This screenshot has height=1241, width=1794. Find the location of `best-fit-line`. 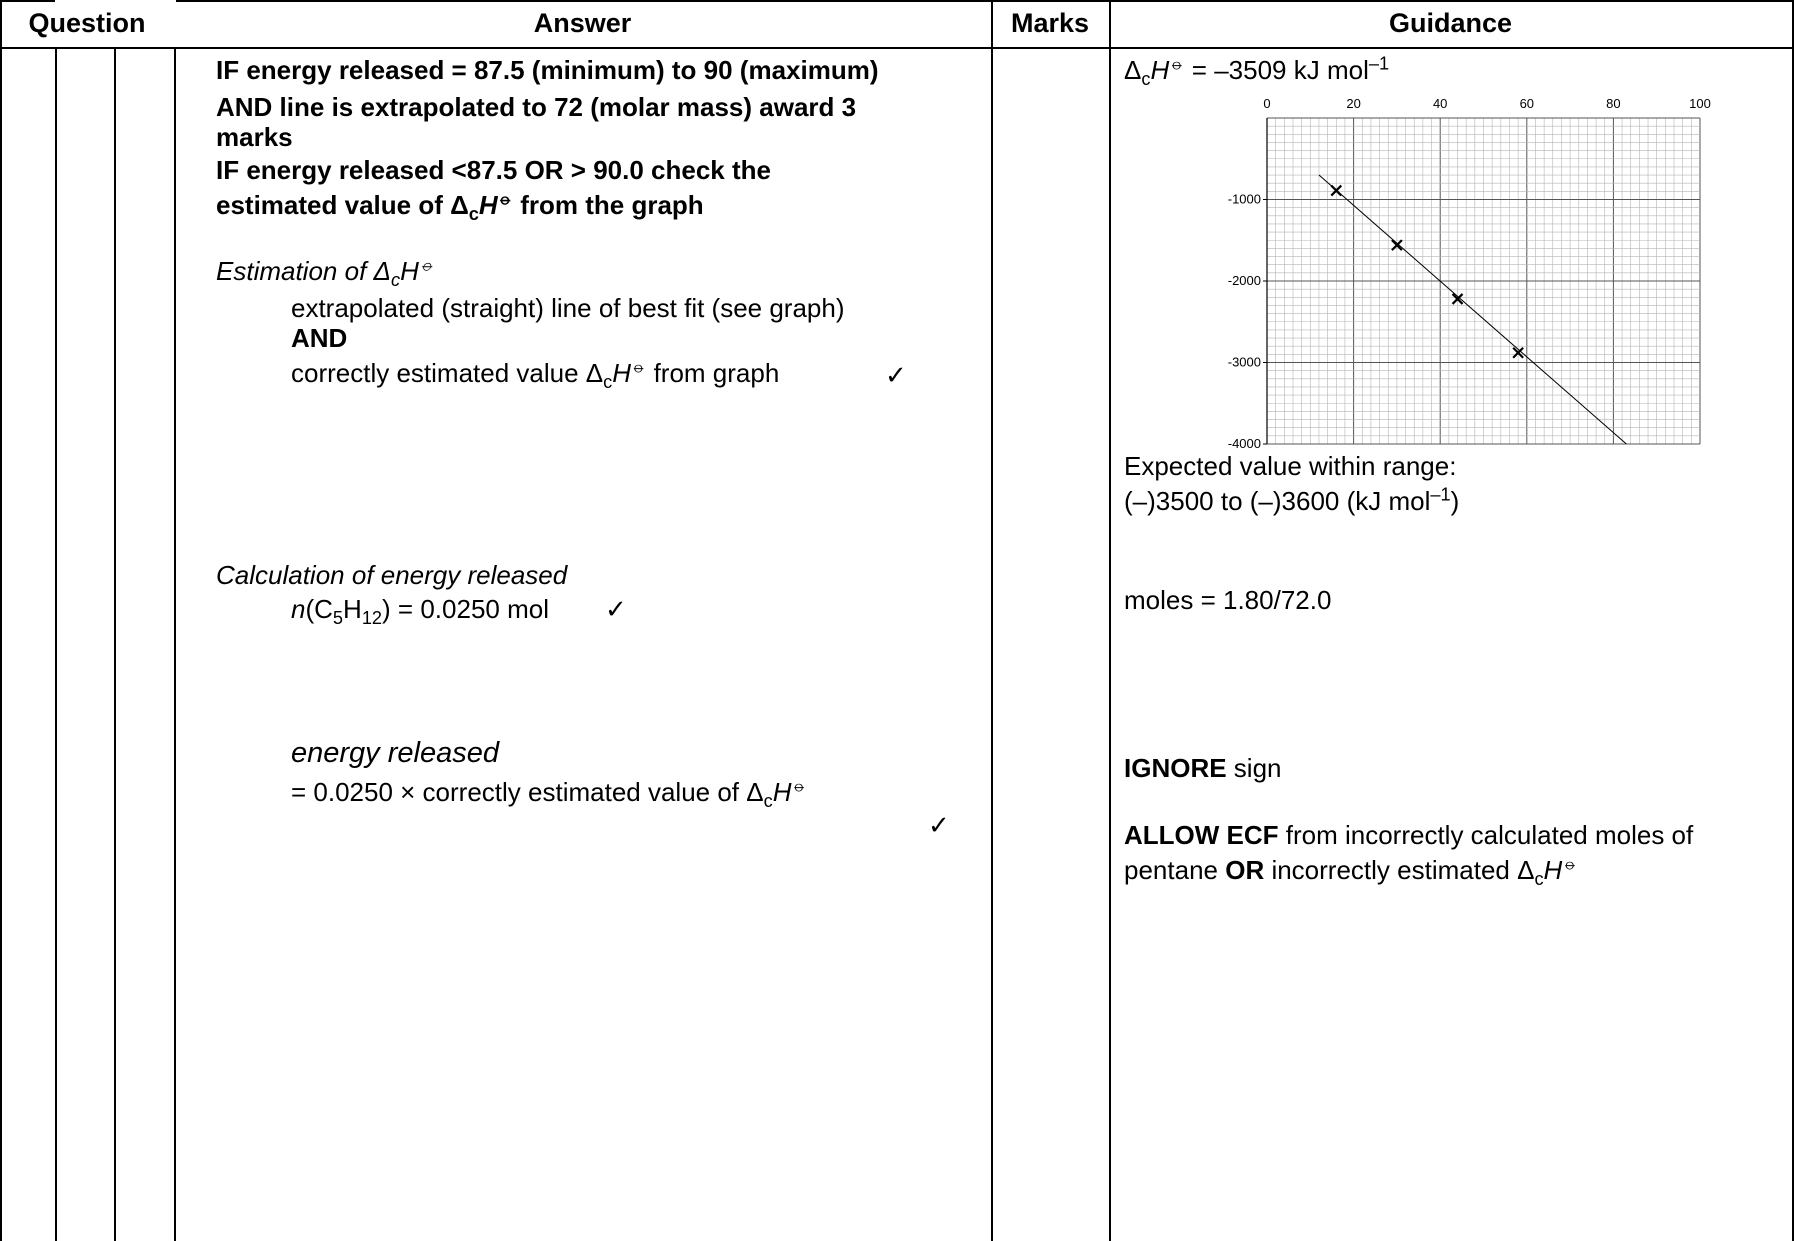

best-fit-line is located at coordinates (1472, 309).